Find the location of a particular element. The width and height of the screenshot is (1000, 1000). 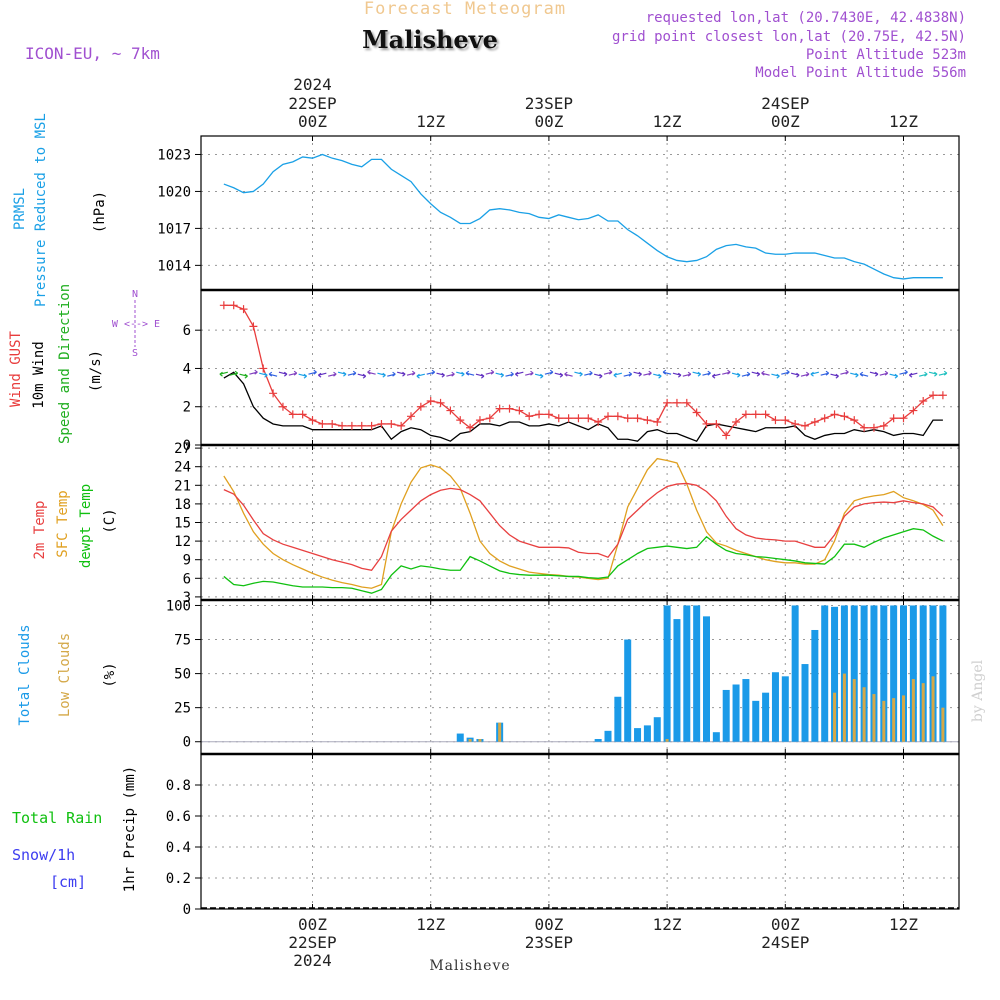

sfc-temp-series-line is located at coordinates (583, 523).